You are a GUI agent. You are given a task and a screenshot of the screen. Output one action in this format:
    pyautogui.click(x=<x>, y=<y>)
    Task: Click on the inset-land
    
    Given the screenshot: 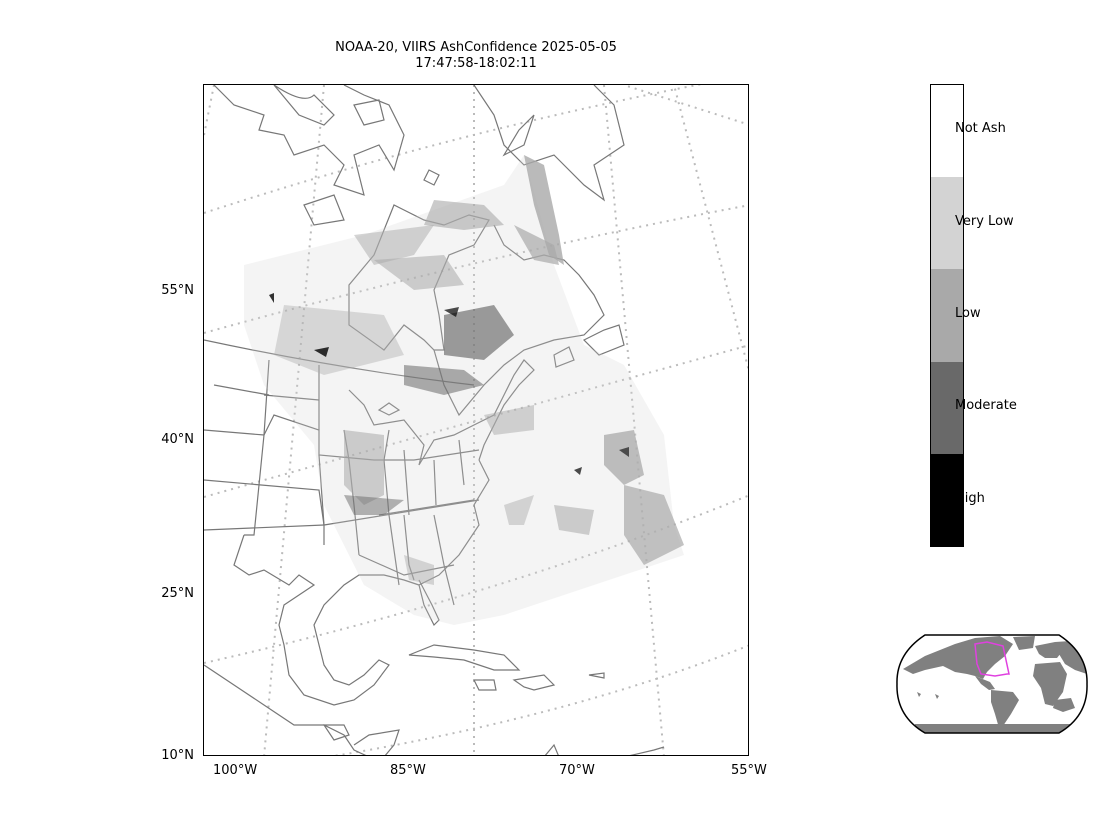 What is the action you would take?
    pyautogui.click(x=992, y=684)
    